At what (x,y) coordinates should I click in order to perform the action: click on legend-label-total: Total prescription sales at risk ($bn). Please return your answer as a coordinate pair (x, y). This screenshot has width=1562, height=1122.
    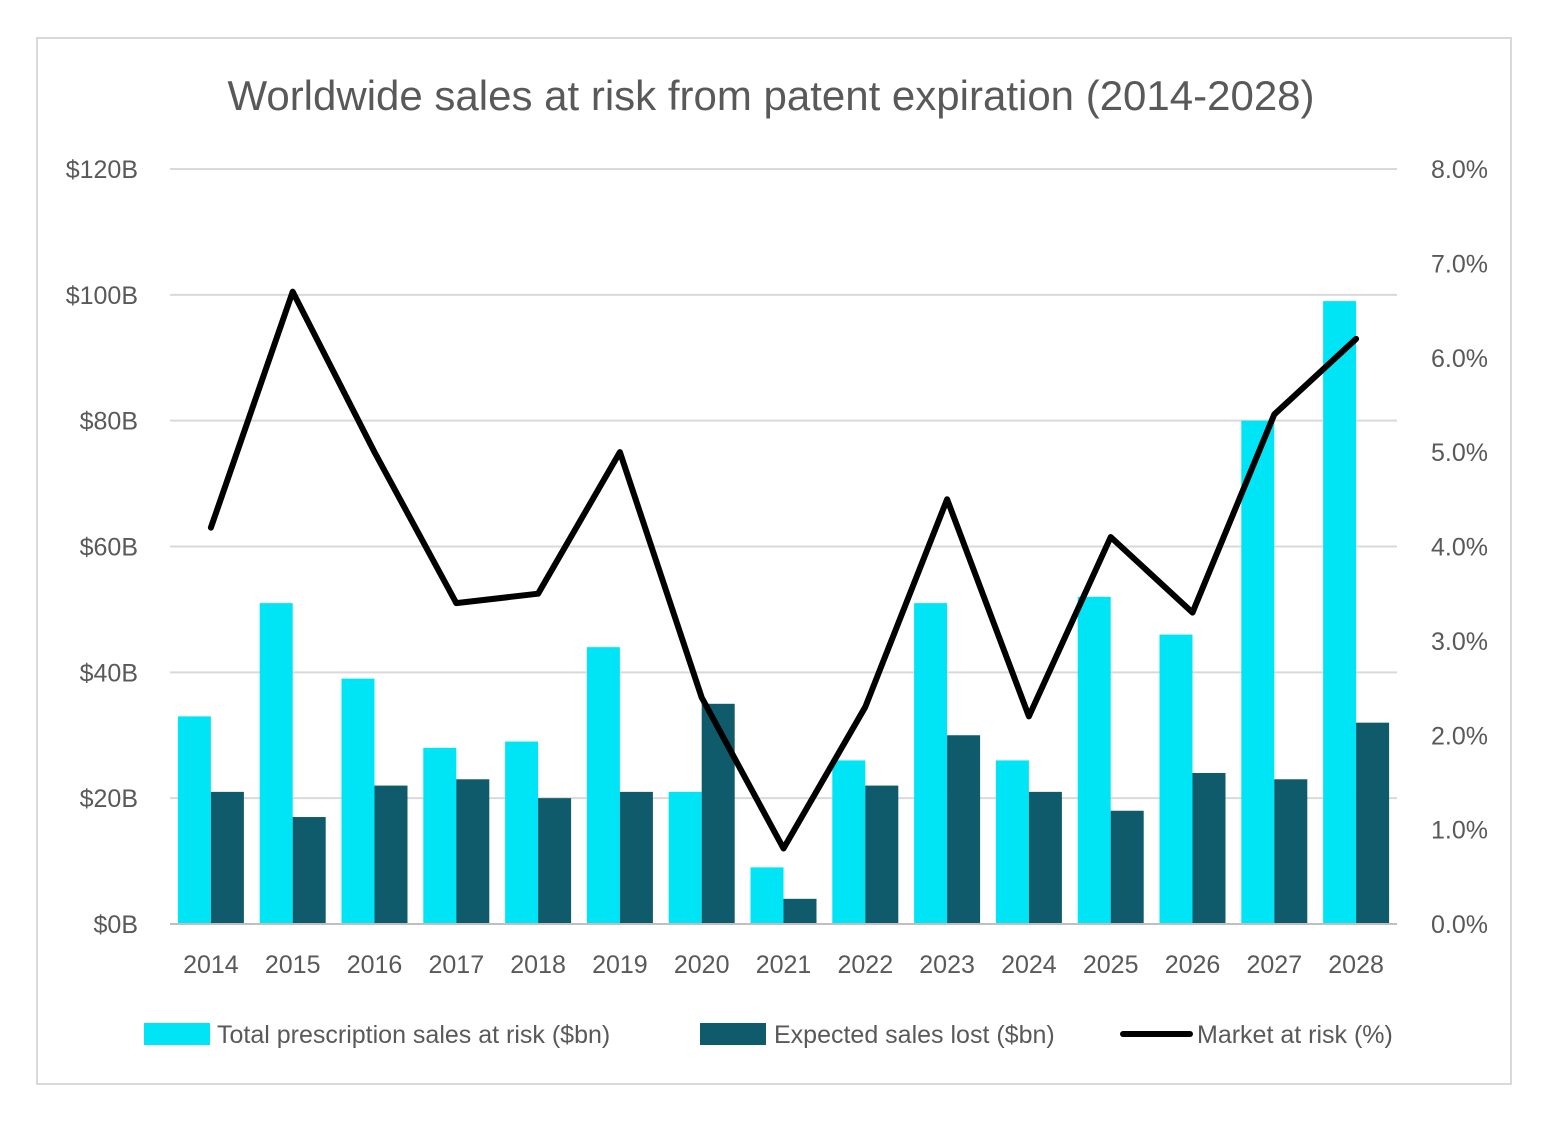
    Looking at the image, I should click on (413, 1035).